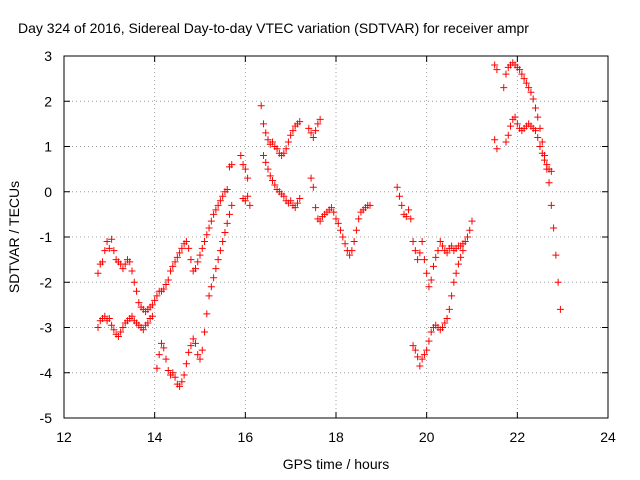 This screenshot has width=640, height=480. What do you see at coordinates (155, 437) in the screenshot?
I see `x-tick-label: 14` at bounding box center [155, 437].